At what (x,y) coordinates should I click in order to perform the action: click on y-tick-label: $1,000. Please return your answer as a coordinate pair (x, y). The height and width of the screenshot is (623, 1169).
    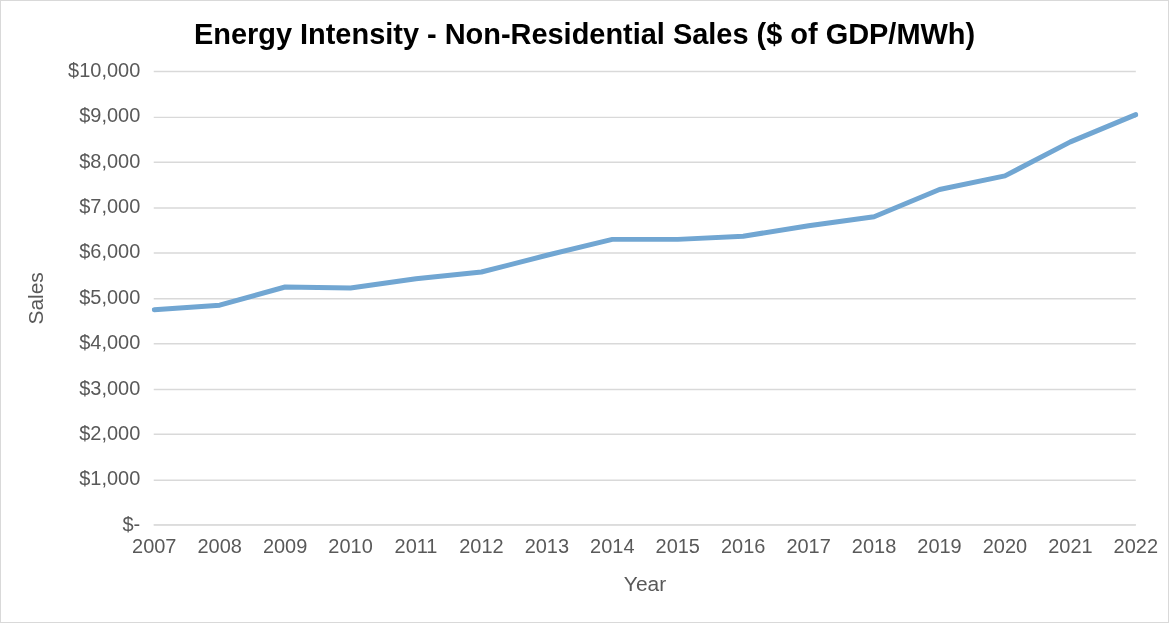
    Looking at the image, I should click on (110, 478).